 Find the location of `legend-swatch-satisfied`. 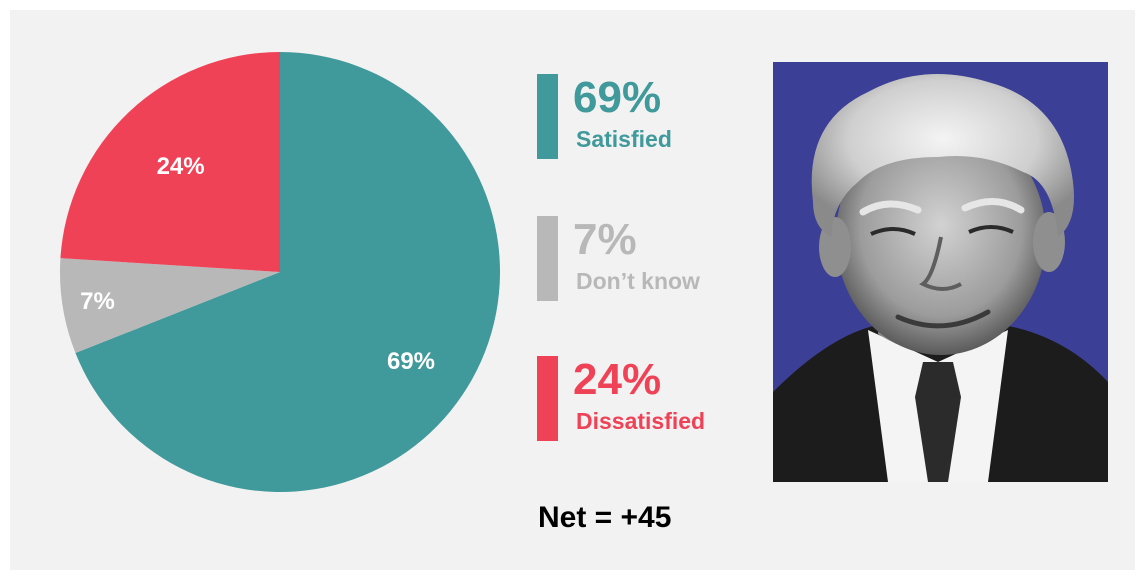

legend-swatch-satisfied is located at coordinates (547, 116).